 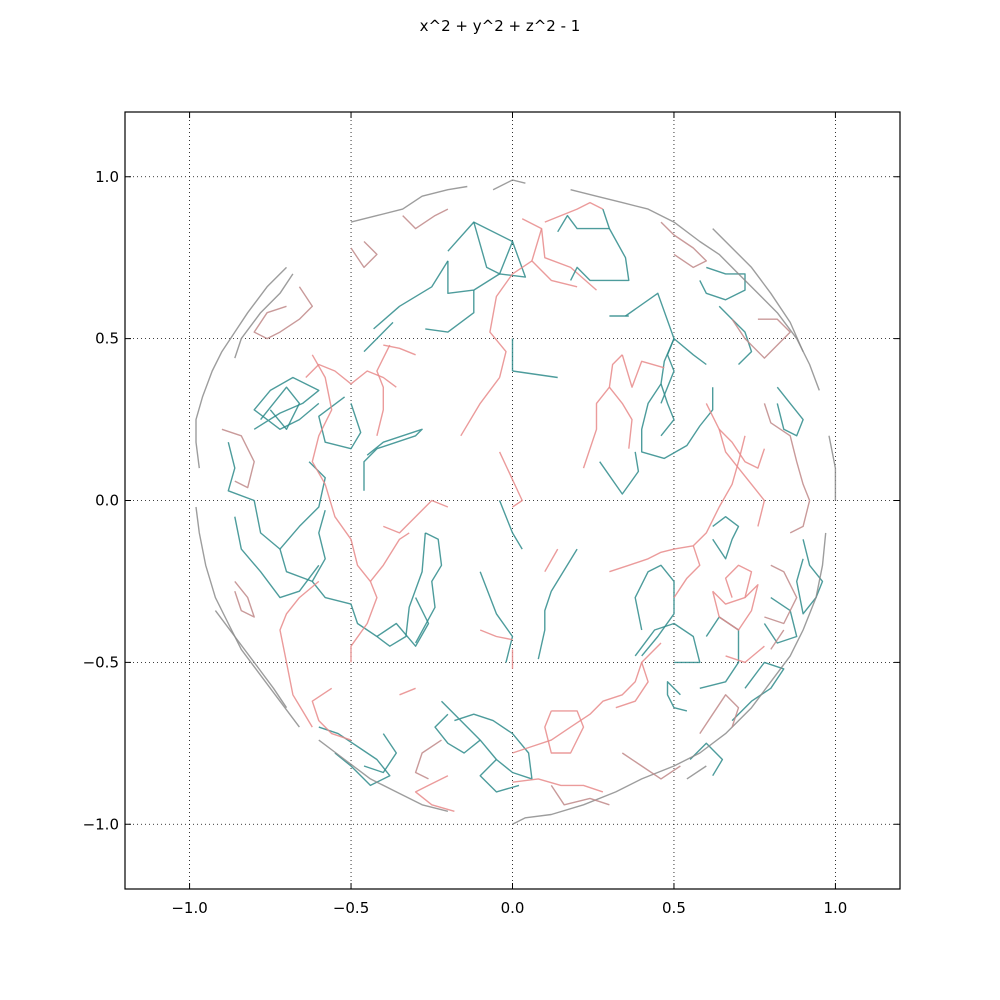 I want to click on chart-title: x^2 + y^2 + z^2 - 1, so click(x=500, y=26).